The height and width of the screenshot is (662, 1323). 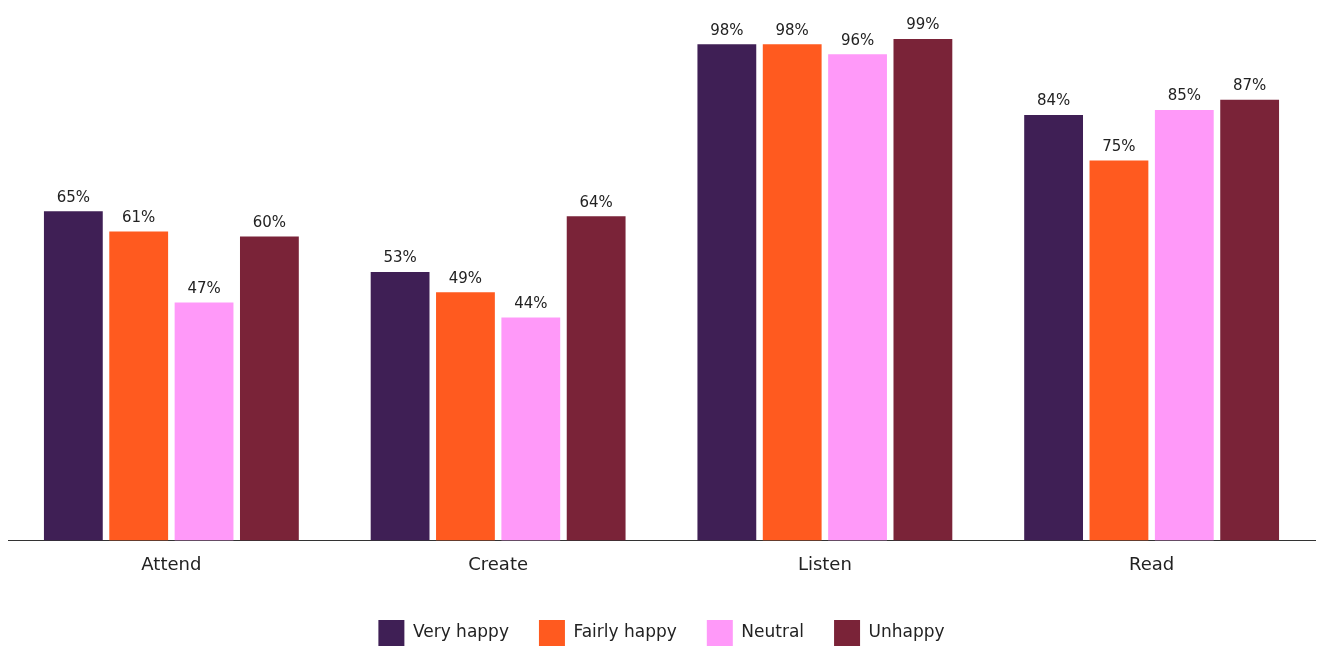 What do you see at coordinates (400, 257) in the screenshot?
I see `data-label: 53%` at bounding box center [400, 257].